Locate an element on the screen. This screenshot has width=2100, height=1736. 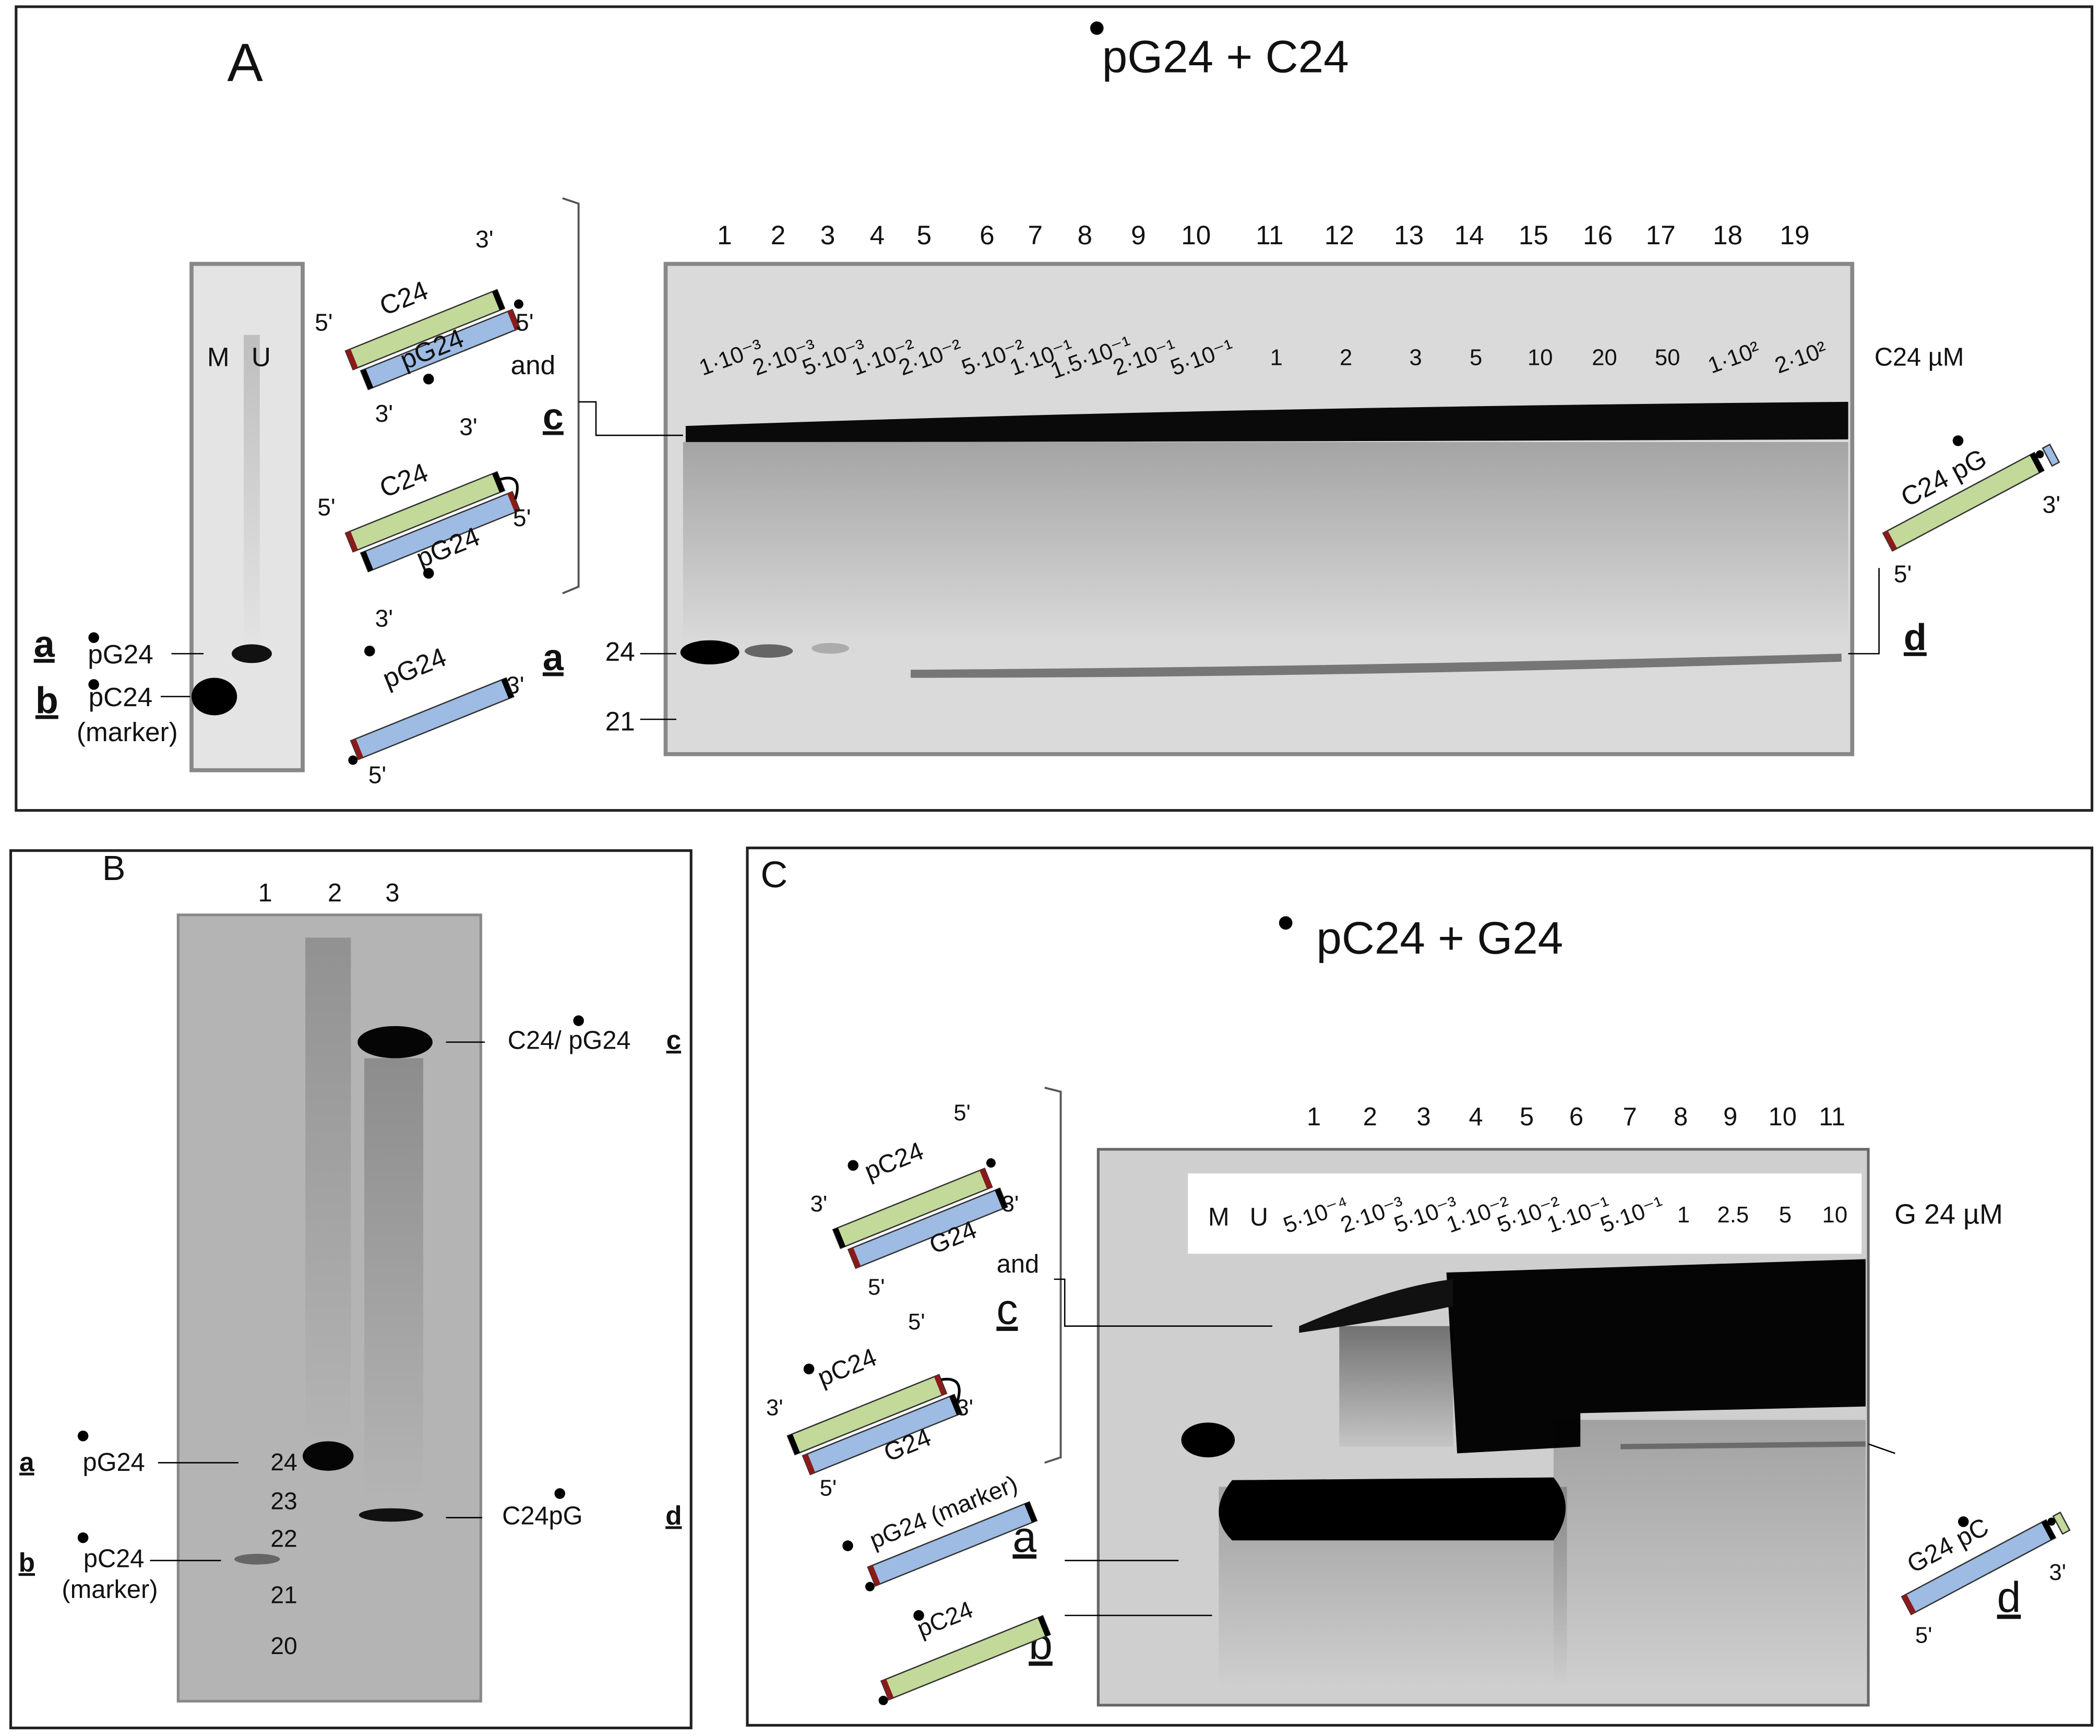
lane-number: 15 is located at coordinates (1533, 235).